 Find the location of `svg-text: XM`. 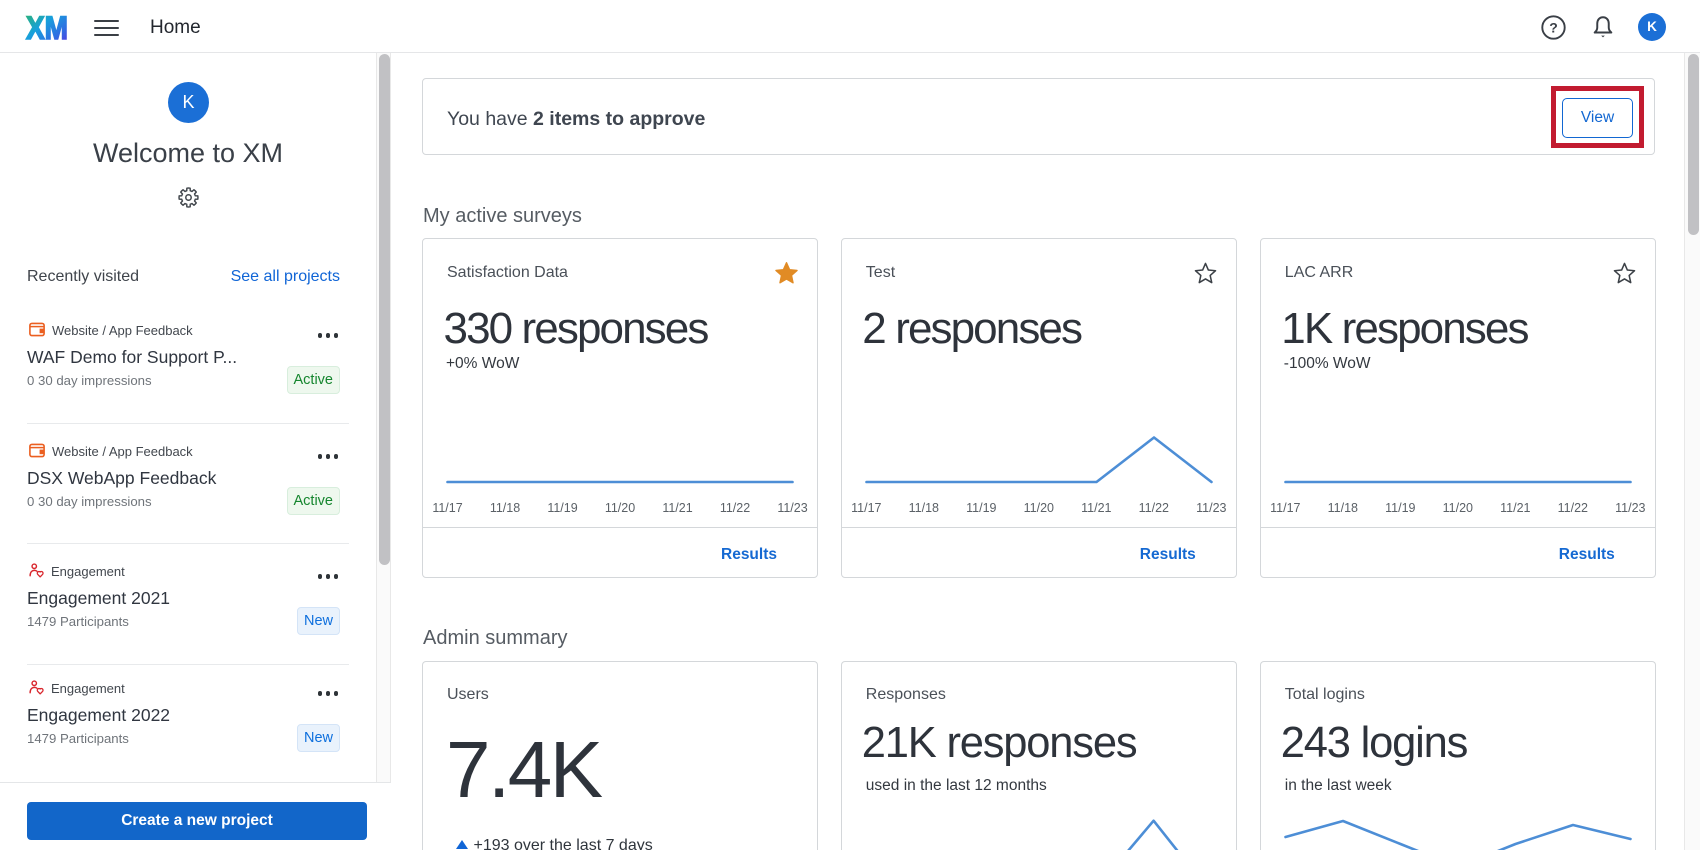

svg-text: XM is located at coordinates (47, 27).